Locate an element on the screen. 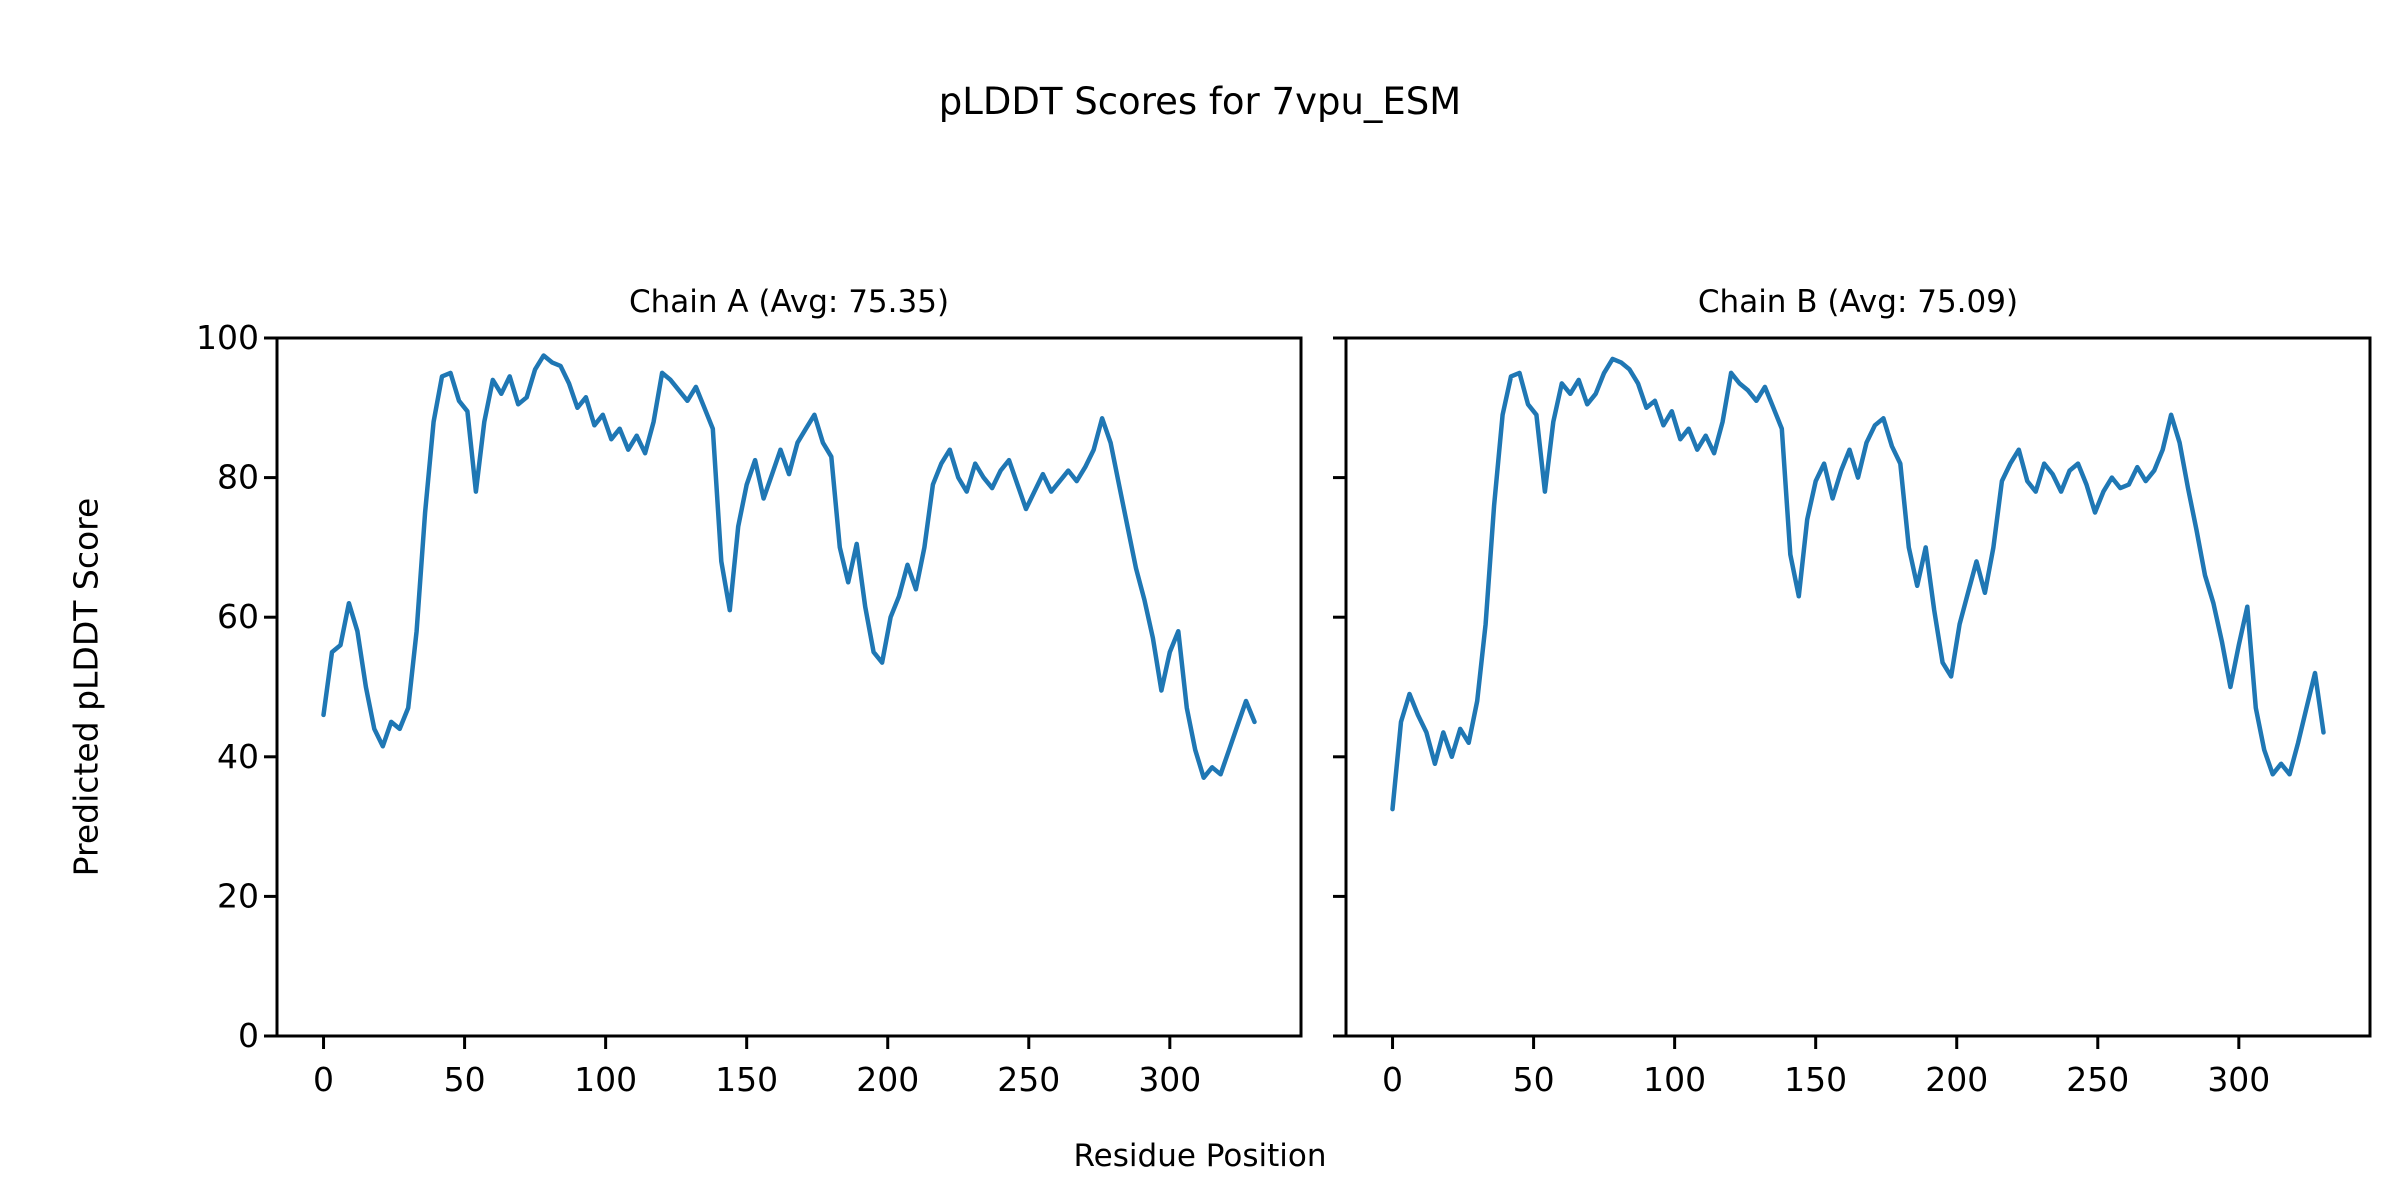 This screenshot has width=2400, height=1200. chain-a-y-tick-label: 0 is located at coordinates (248, 1035).